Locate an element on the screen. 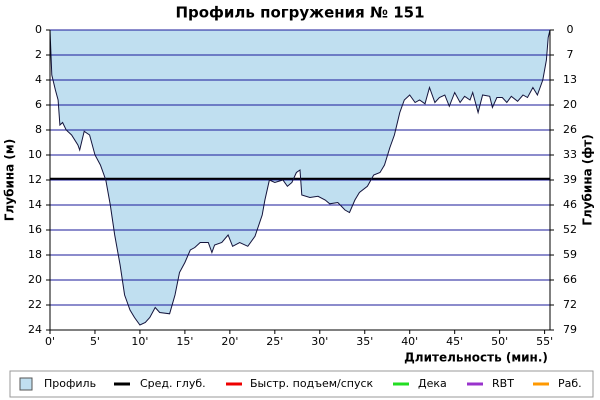  x-tick-label: 50' is located at coordinates (499, 341).